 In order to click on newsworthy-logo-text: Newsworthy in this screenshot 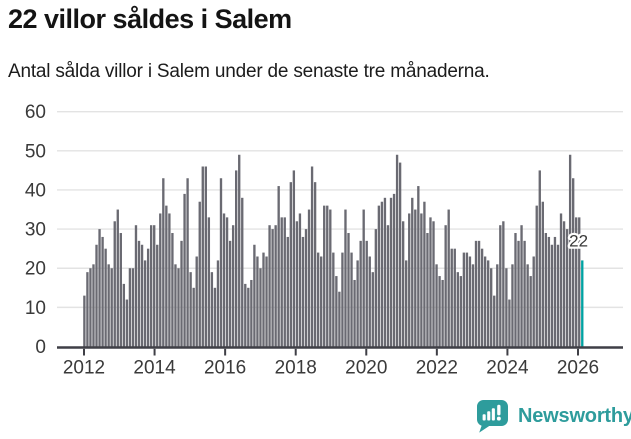, I will do `click(574, 416)`.